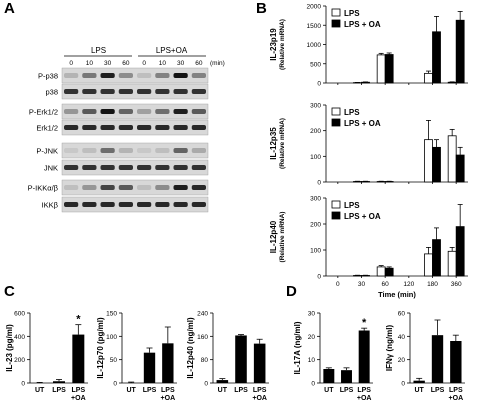  I want to click on blot-row-label: P-IKKα/β, so click(43, 188).